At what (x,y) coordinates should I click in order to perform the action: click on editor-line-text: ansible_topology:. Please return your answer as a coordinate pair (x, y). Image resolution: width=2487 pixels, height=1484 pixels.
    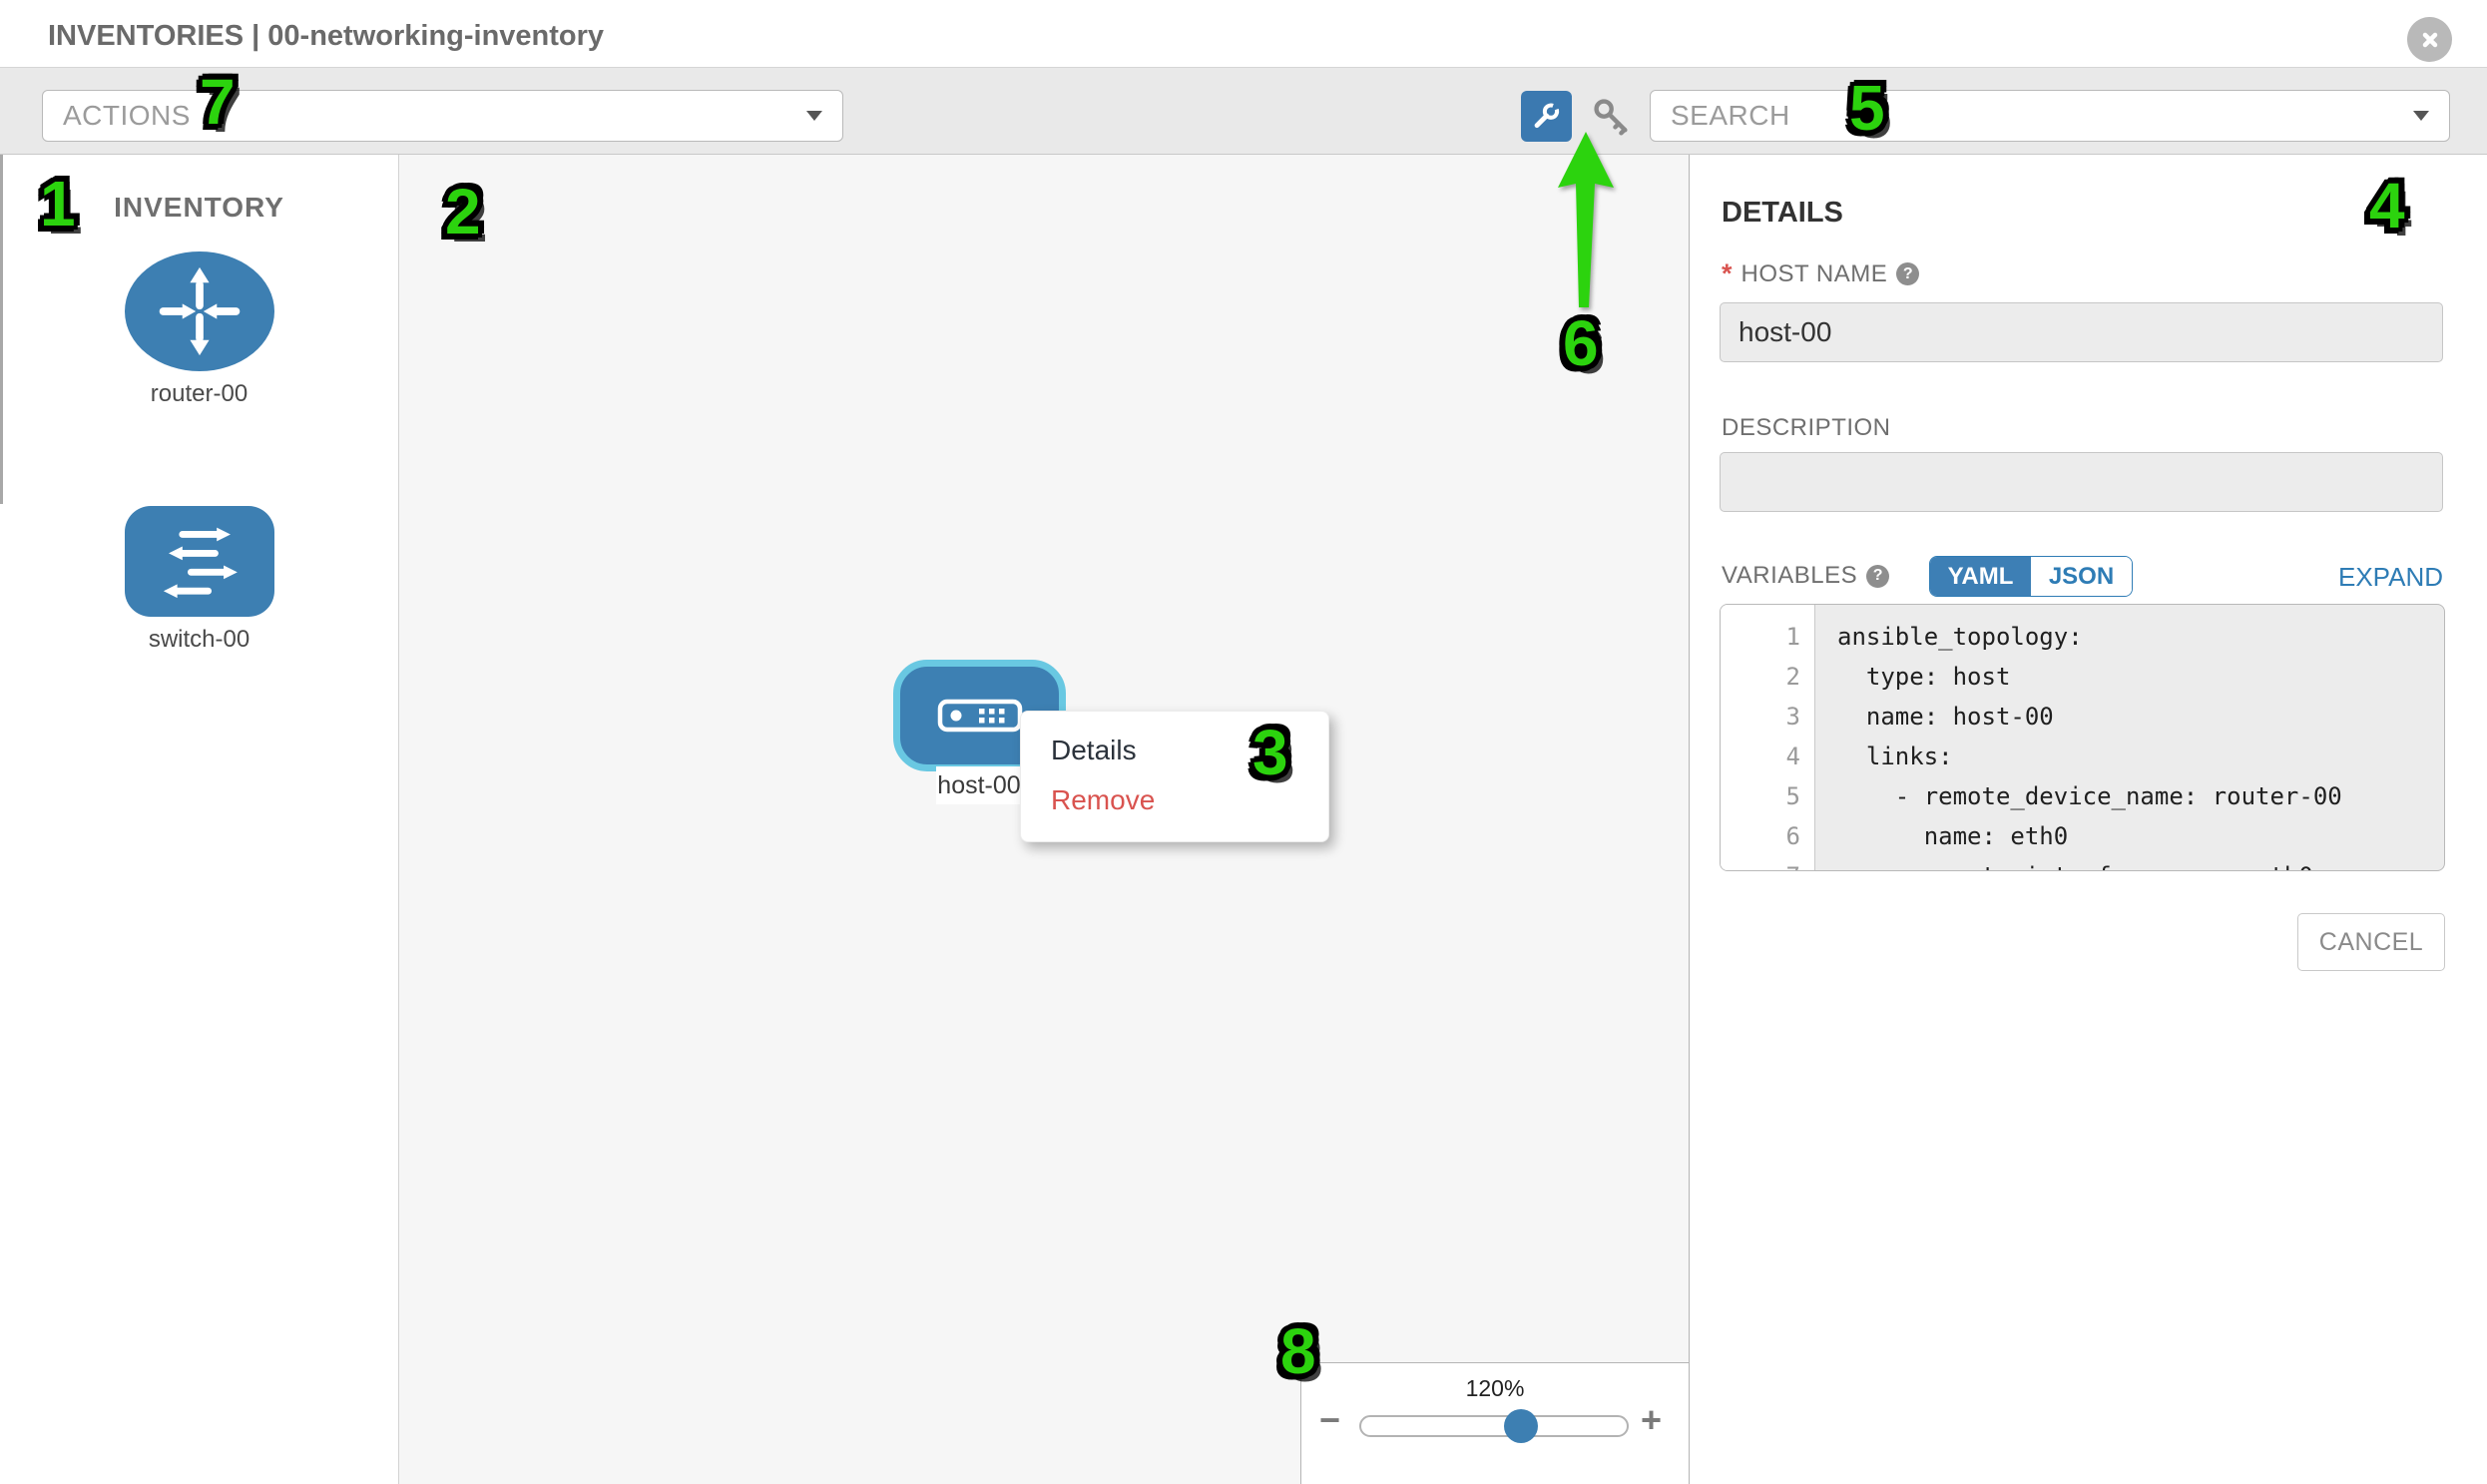
    Looking at the image, I should click on (1960, 637).